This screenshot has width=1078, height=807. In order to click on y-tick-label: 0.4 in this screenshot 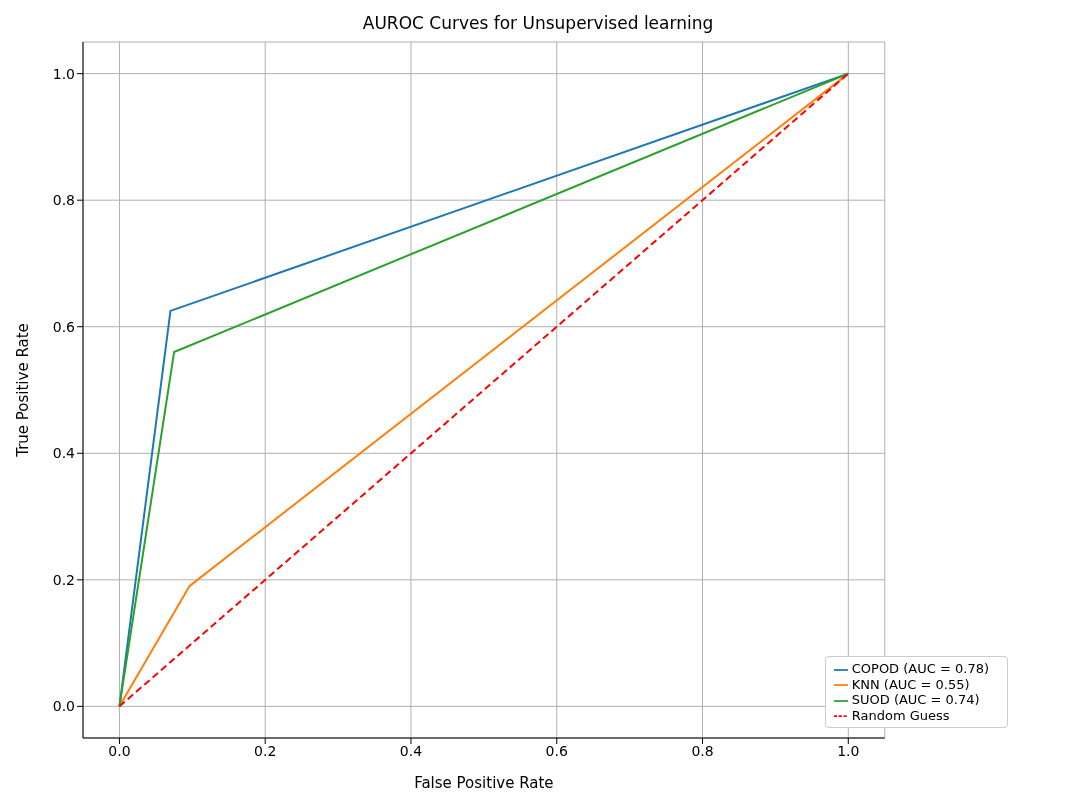, I will do `click(64, 453)`.